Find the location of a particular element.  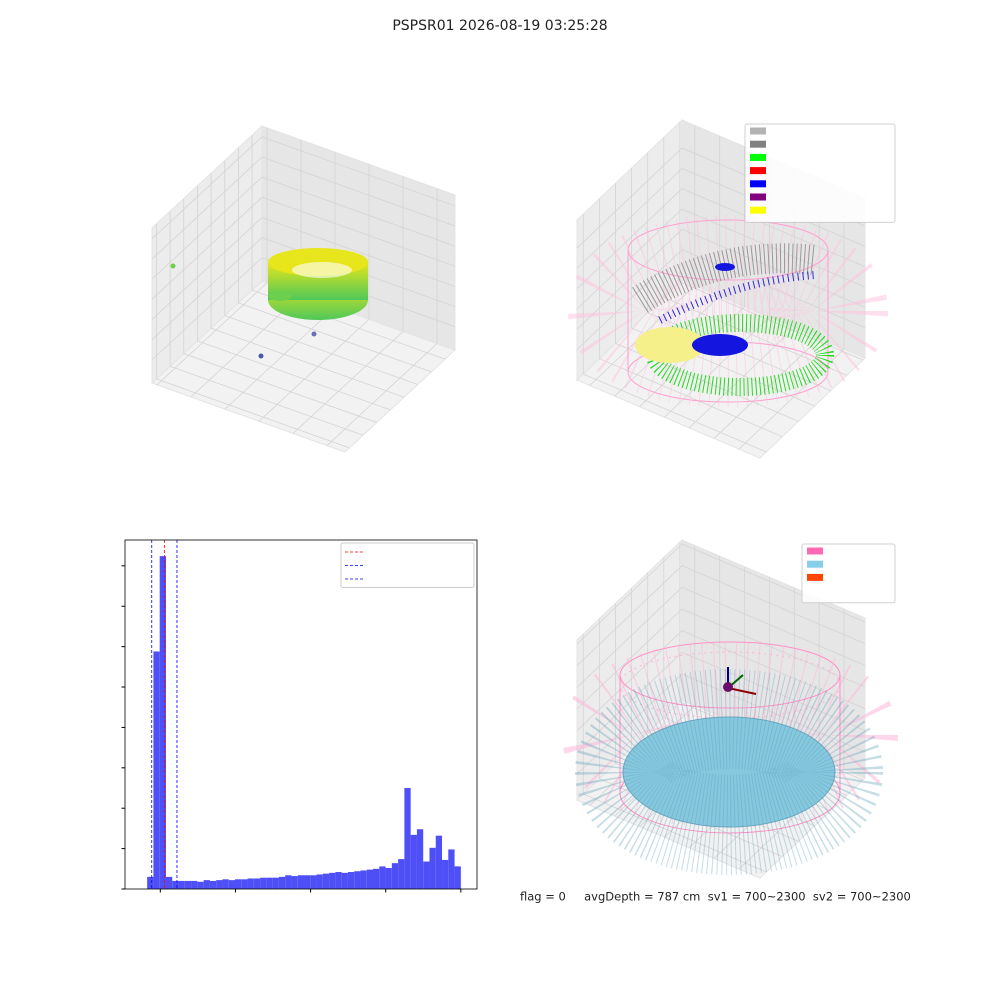

simulation is located at coordinates (730, 758).